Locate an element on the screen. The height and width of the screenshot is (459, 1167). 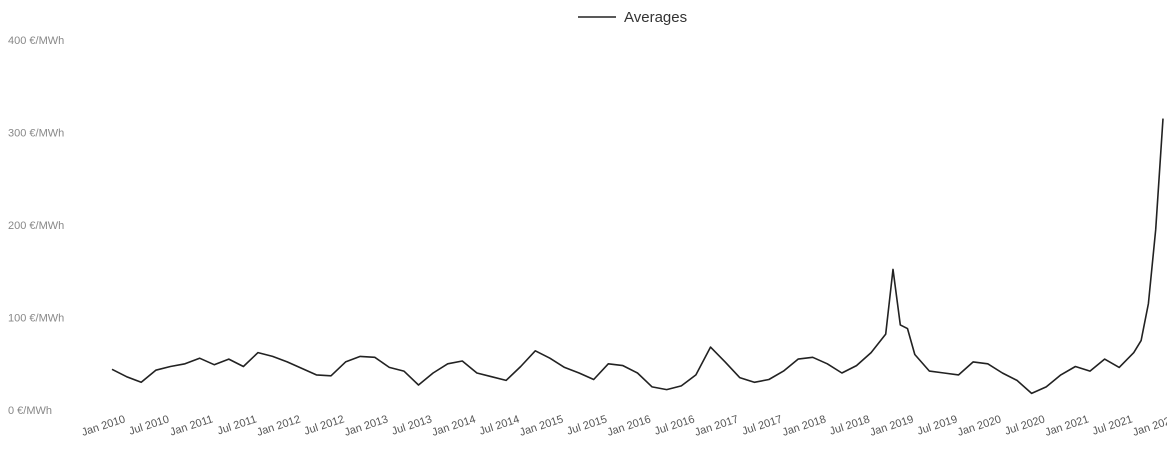
x-tick-label: Jan 2011 is located at coordinates (192, 425).